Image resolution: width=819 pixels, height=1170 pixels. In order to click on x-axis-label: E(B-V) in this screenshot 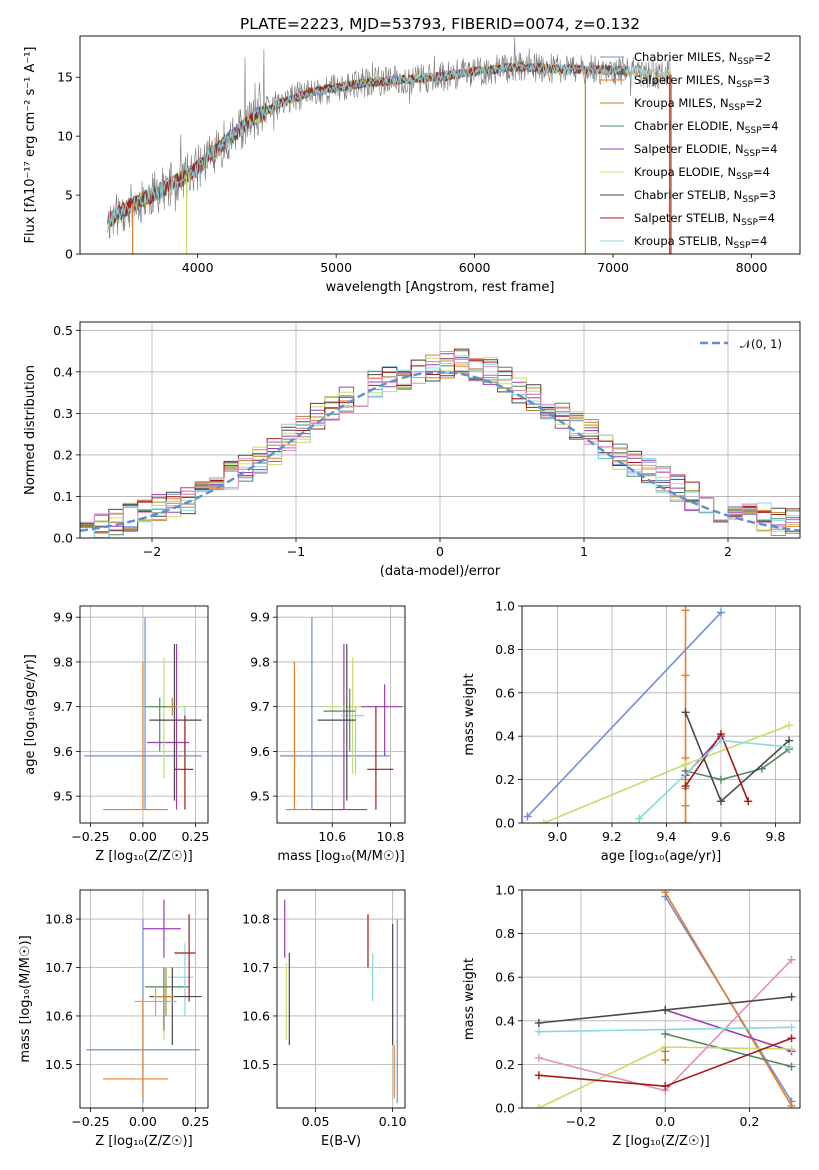, I will do `click(341, 1141)`.